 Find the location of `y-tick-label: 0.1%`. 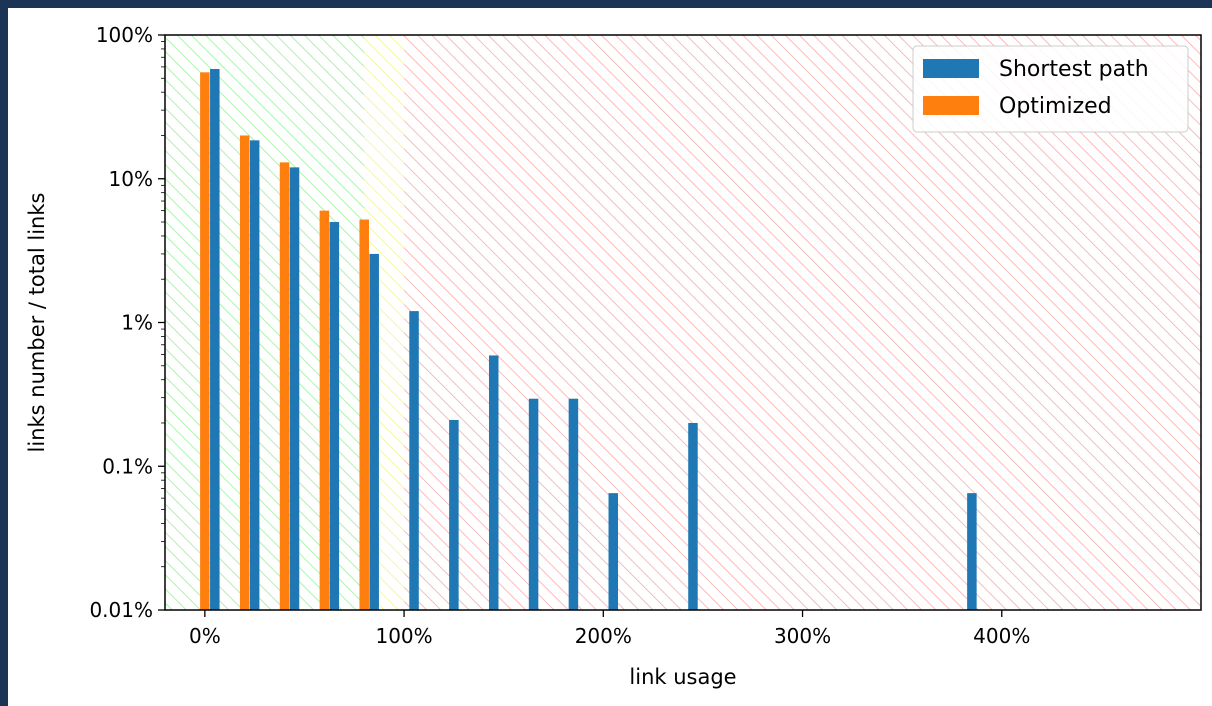

y-tick-label: 0.1% is located at coordinates (127, 466).